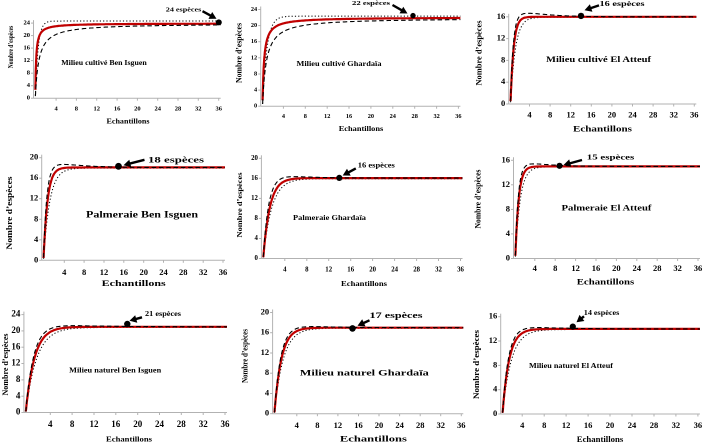 This screenshot has width=702, height=448. What do you see at coordinates (163, 314) in the screenshot?
I see `svg-text: 21 espèces` at bounding box center [163, 314].